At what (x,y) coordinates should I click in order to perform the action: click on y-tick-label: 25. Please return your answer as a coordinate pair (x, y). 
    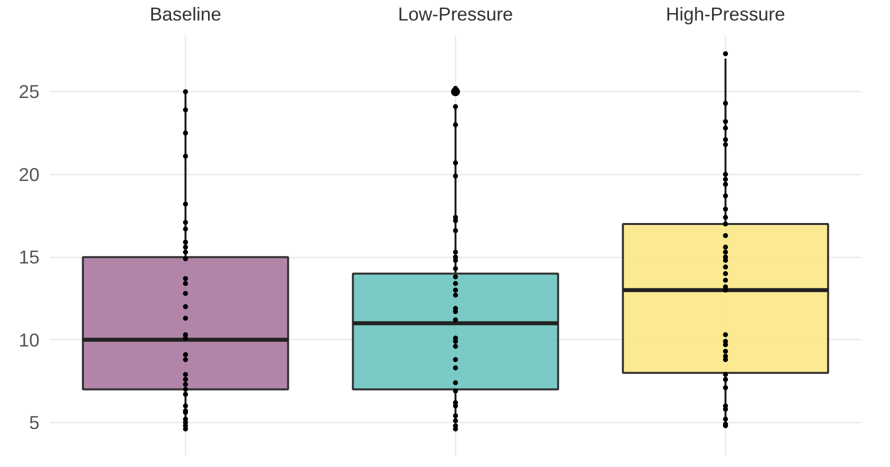
    Looking at the image, I should click on (29, 91).